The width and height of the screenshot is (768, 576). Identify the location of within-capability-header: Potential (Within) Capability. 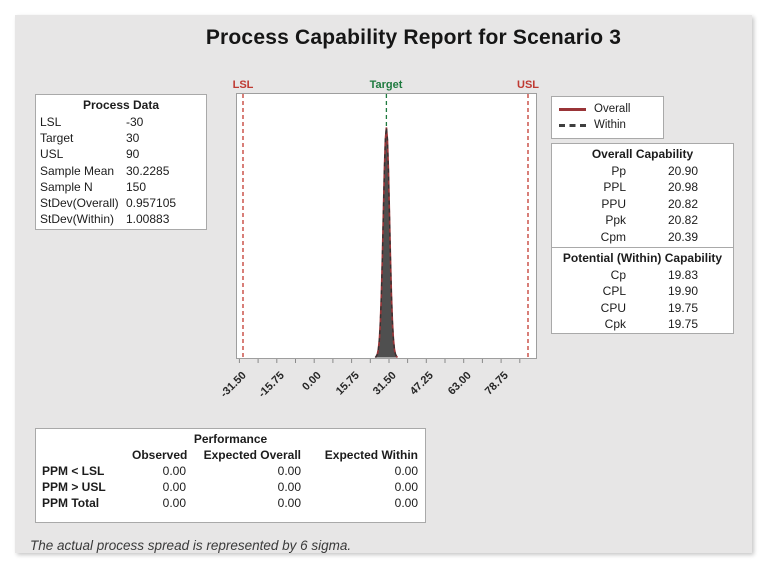
(642, 258).